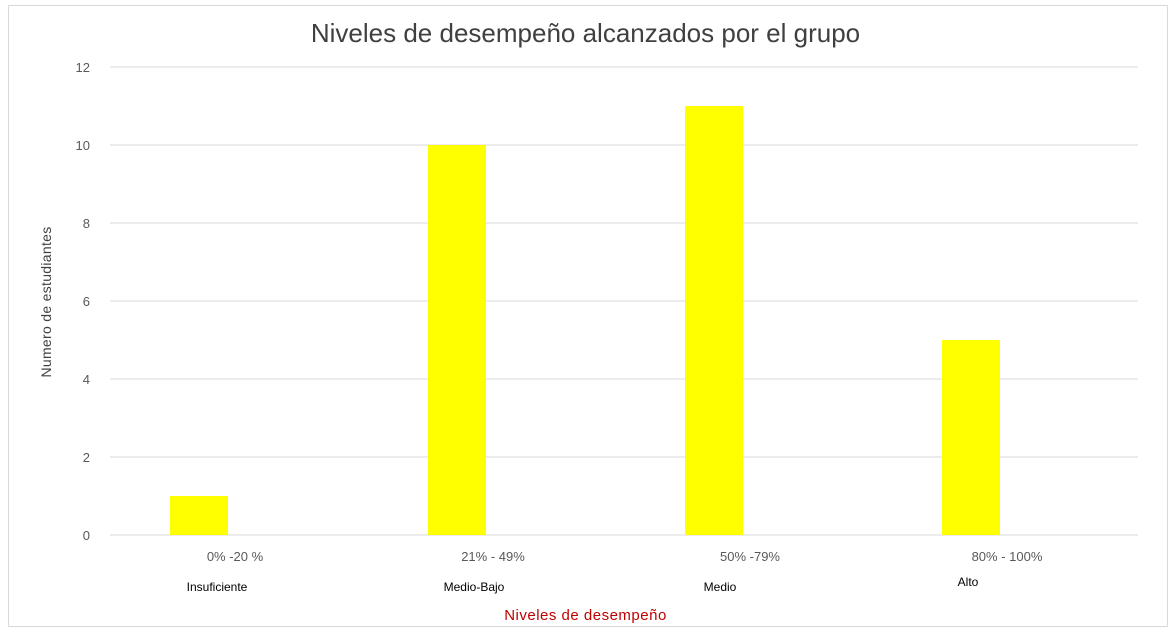 The height and width of the screenshot is (632, 1171). I want to click on y-tick-label: 4, so click(86, 379).